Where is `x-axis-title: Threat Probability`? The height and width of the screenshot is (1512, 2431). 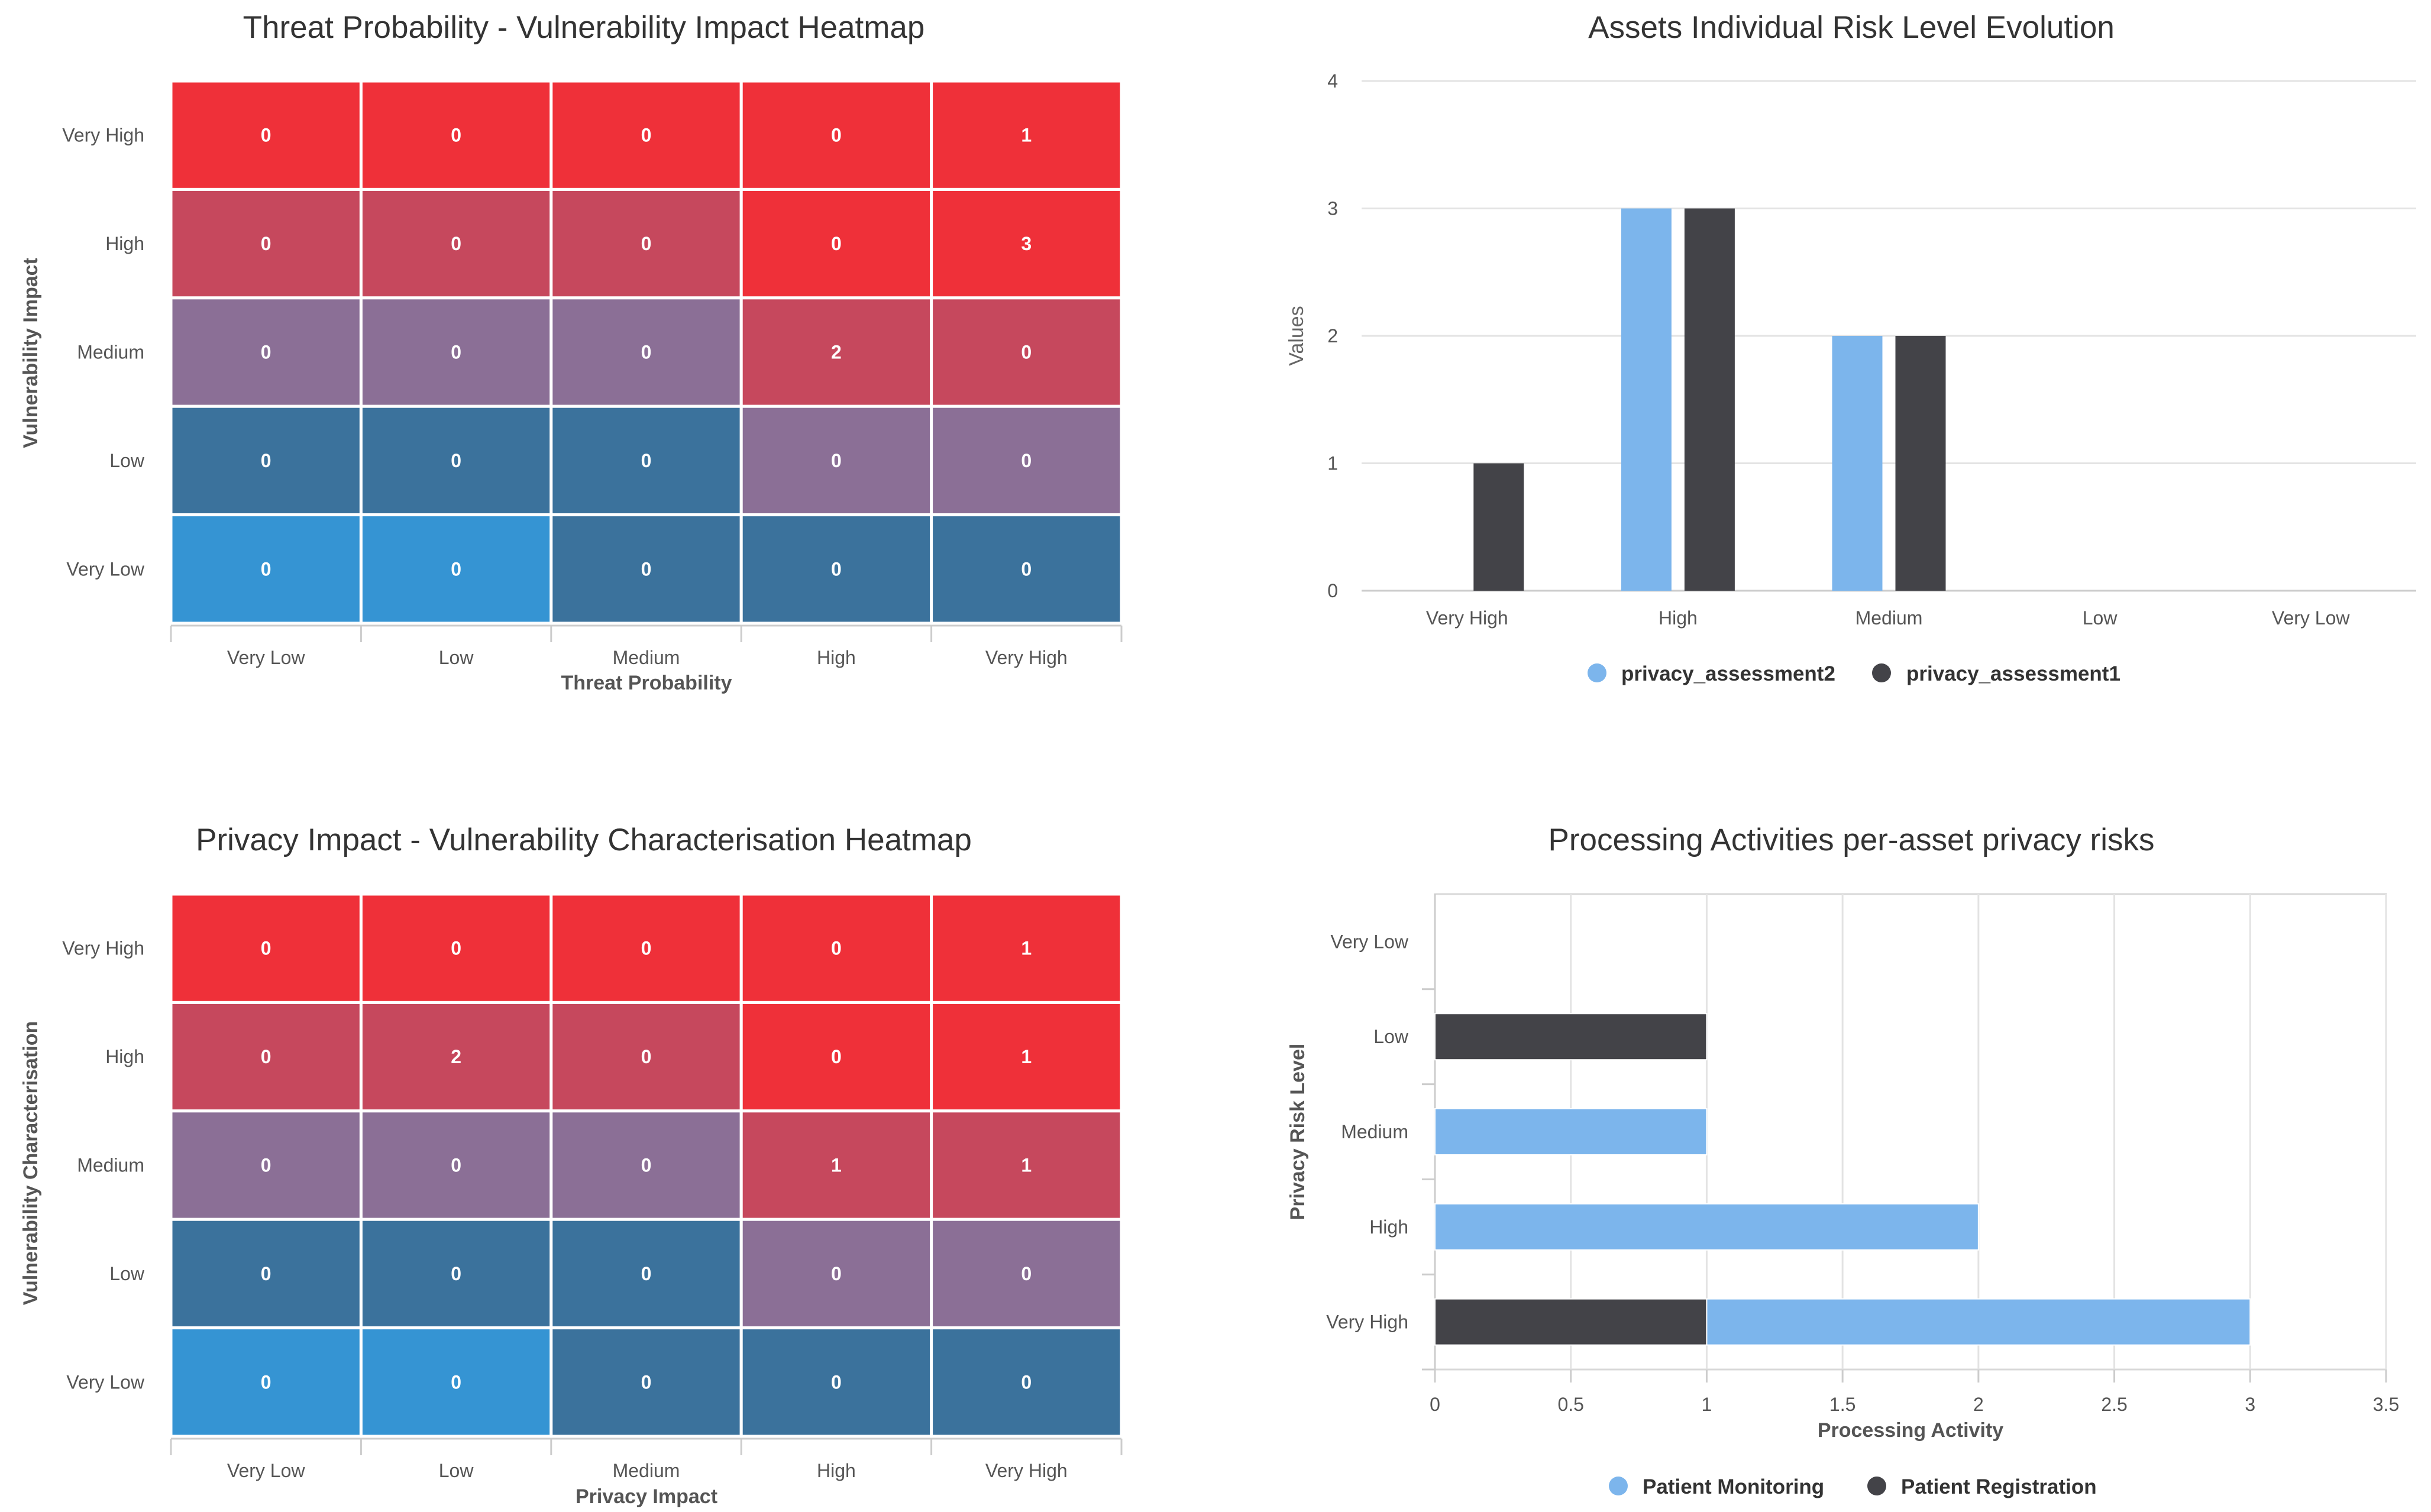
x-axis-title: Threat Probability is located at coordinates (646, 683).